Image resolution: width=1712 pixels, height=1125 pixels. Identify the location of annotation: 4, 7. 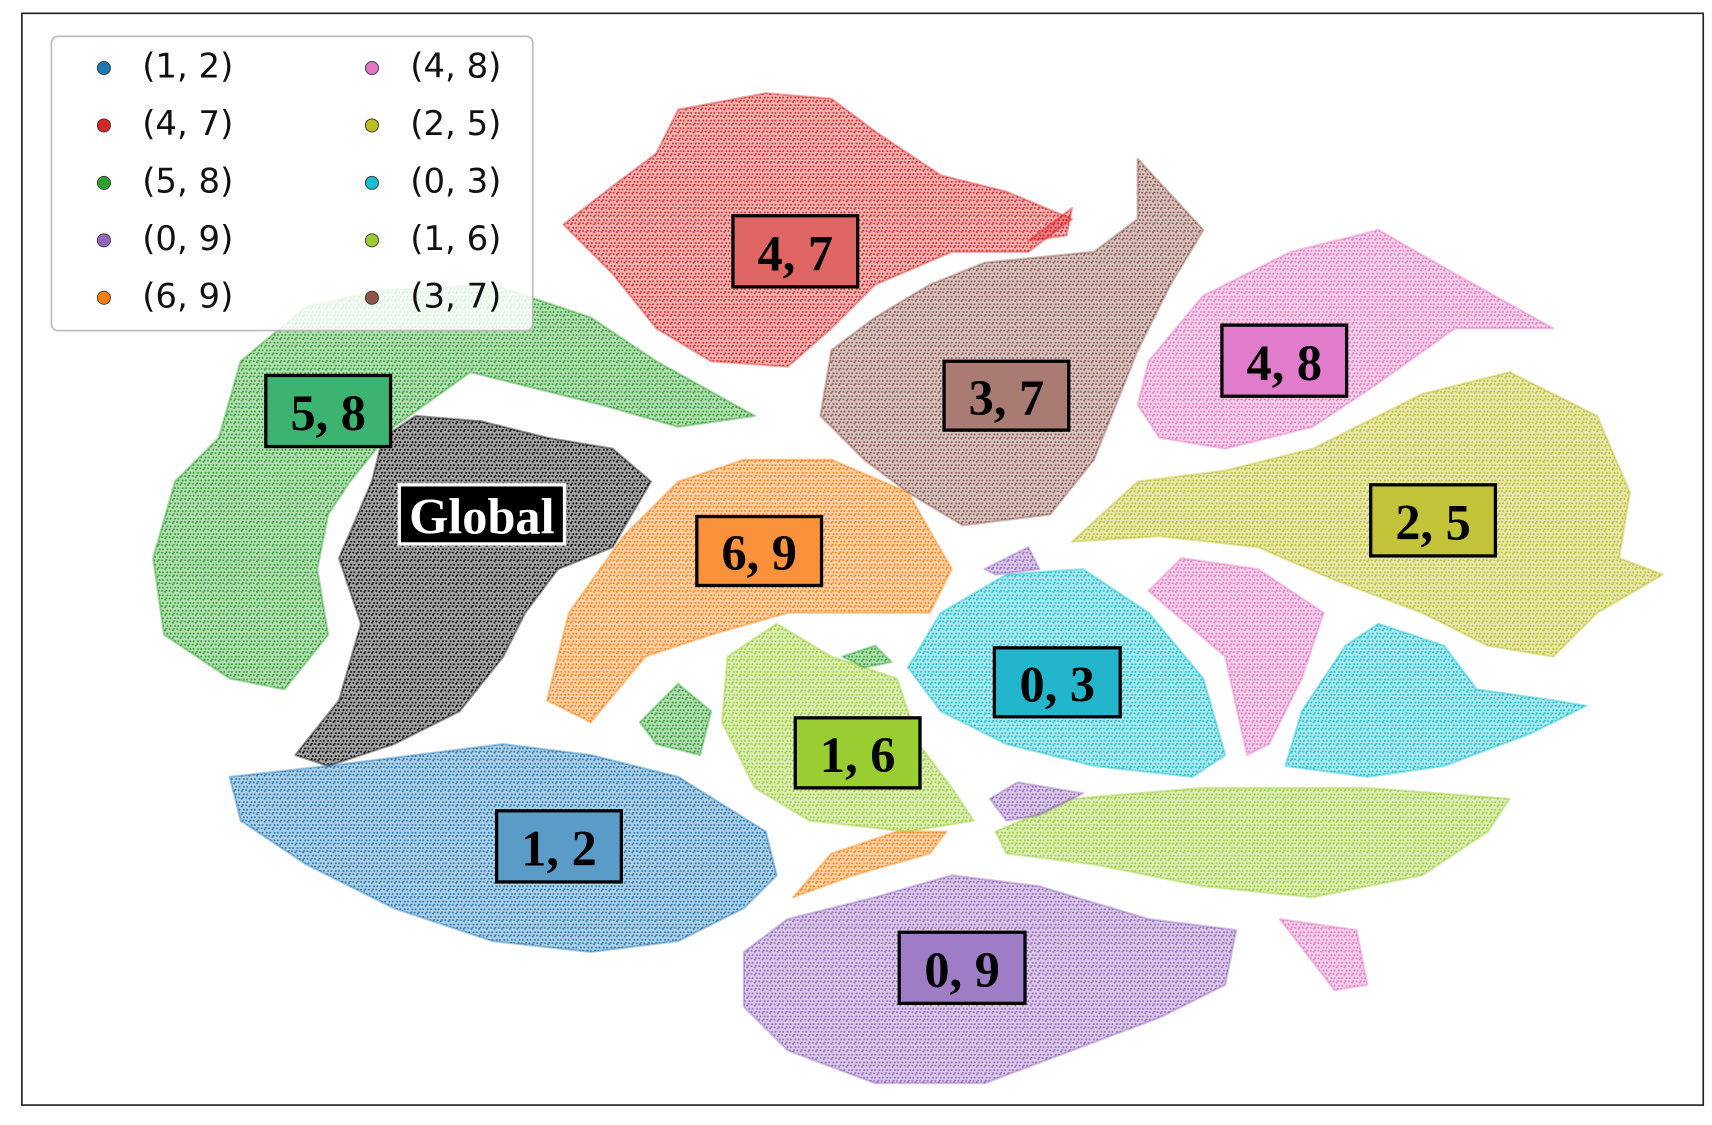
(795, 251).